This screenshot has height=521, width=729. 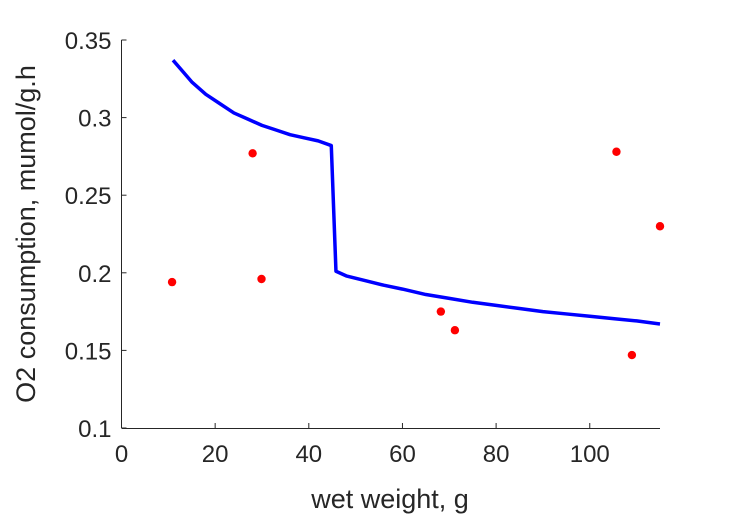 What do you see at coordinates (94, 429) in the screenshot?
I see `y-tick-label: 0.1` at bounding box center [94, 429].